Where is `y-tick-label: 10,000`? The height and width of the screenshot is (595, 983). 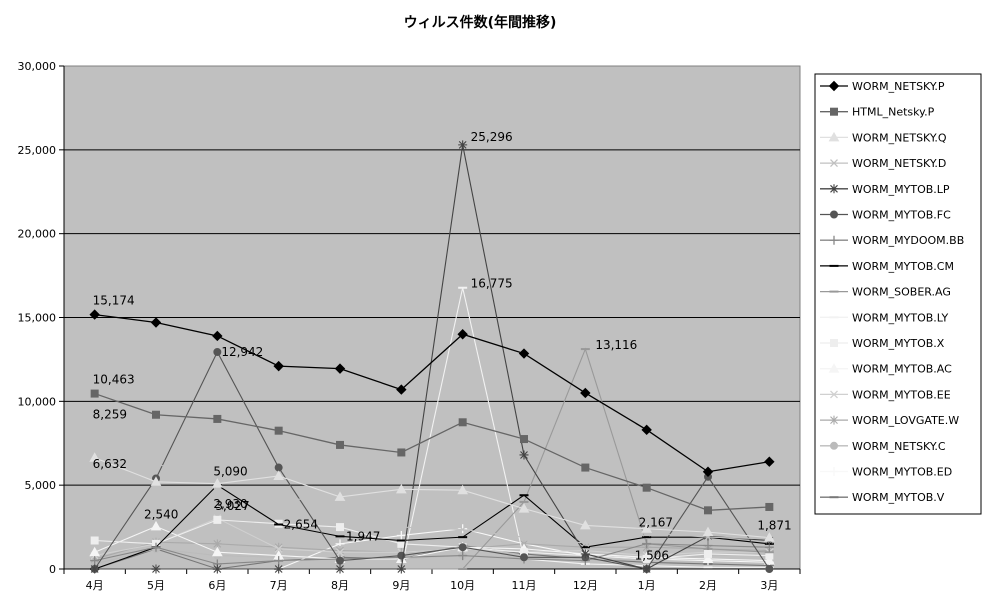
y-tick-label: 10,000 is located at coordinates (37, 401).